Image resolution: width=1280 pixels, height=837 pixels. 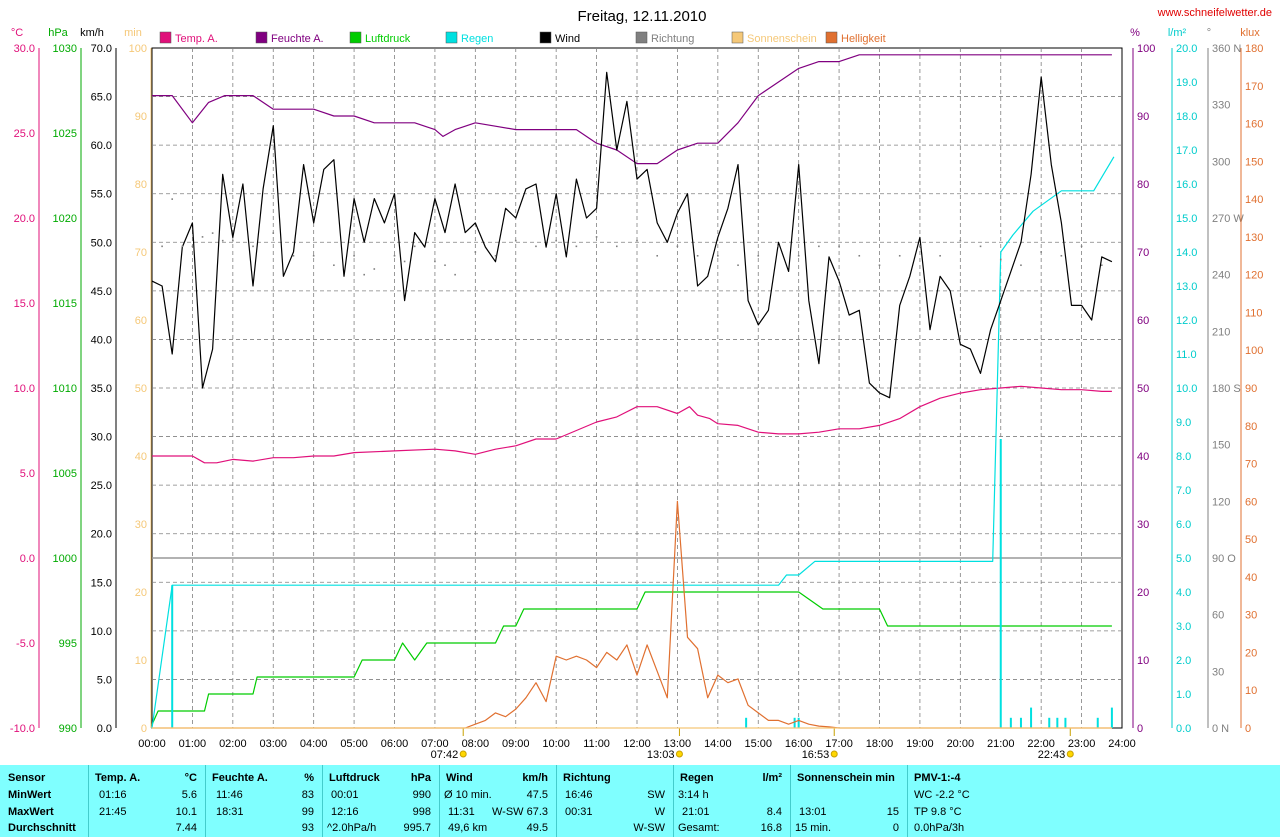 I want to click on axis-tick-label: 140, so click(x=1254, y=200).